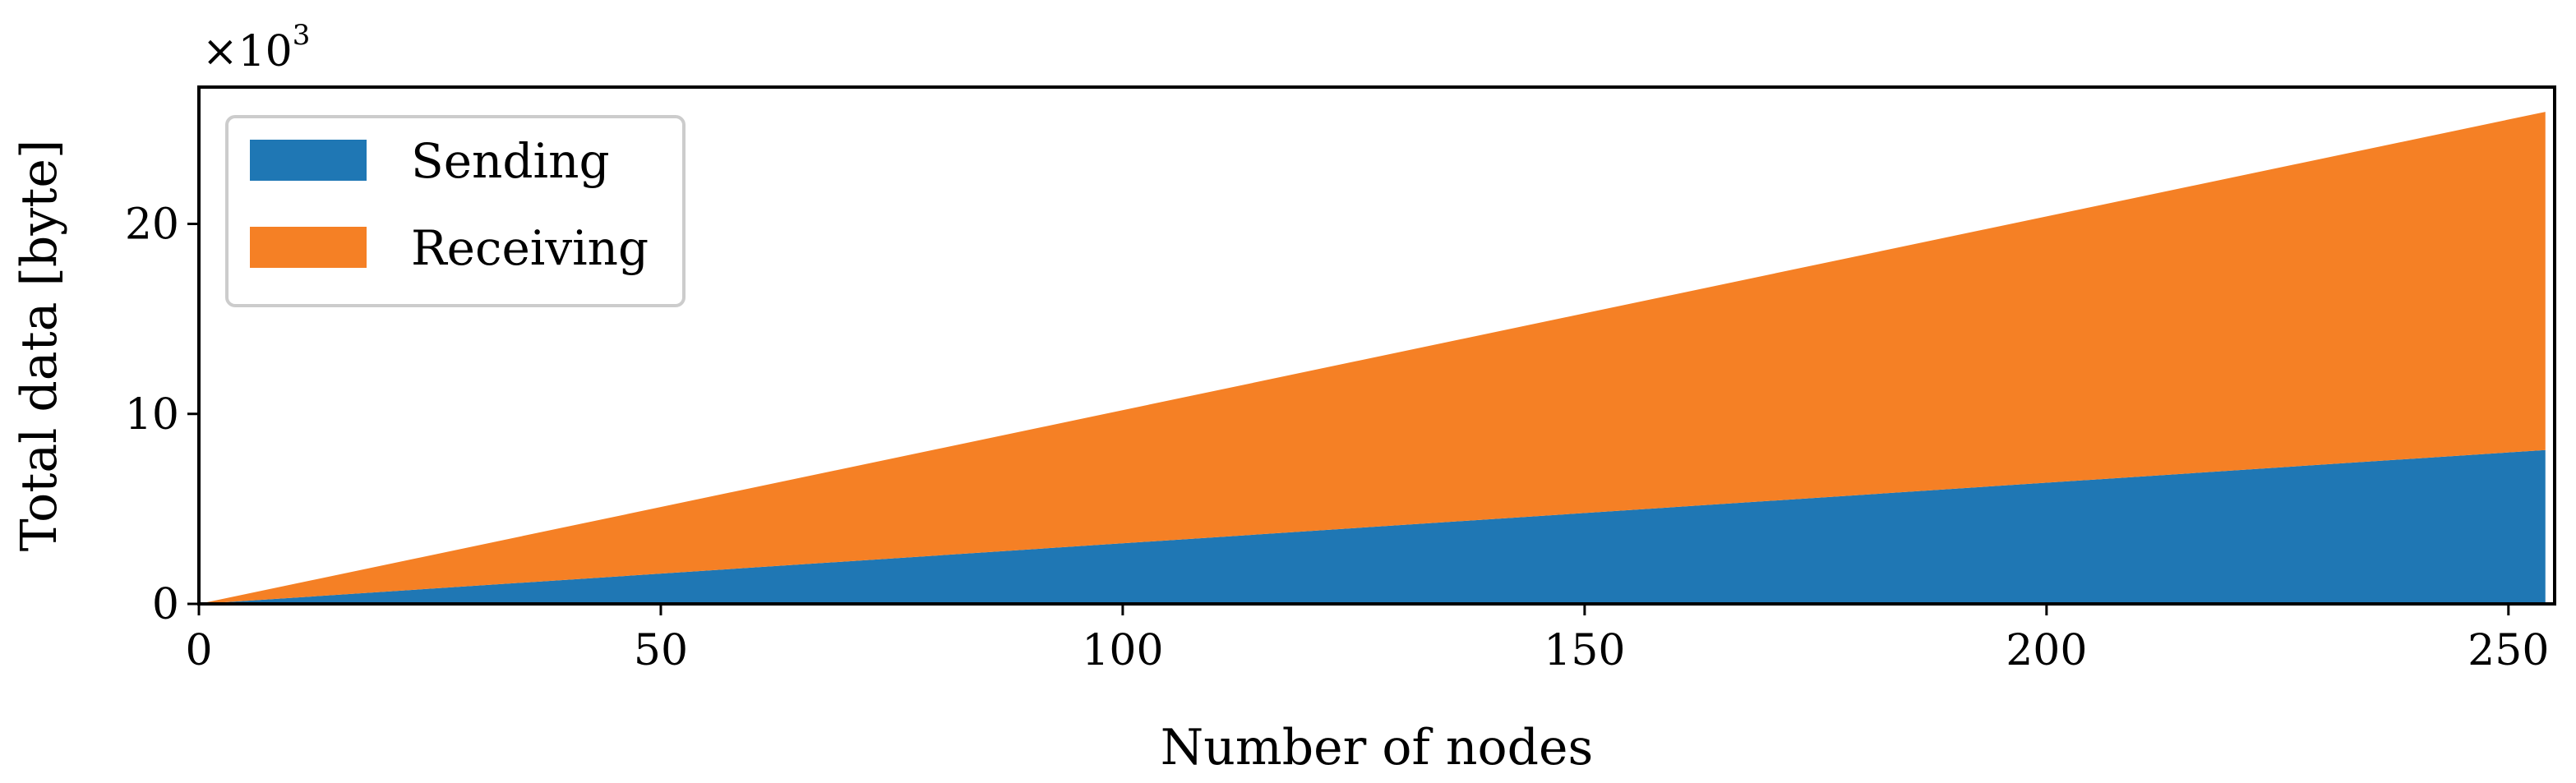  Describe the element at coordinates (1122, 650) in the screenshot. I see `x-tick-label: 100` at that location.